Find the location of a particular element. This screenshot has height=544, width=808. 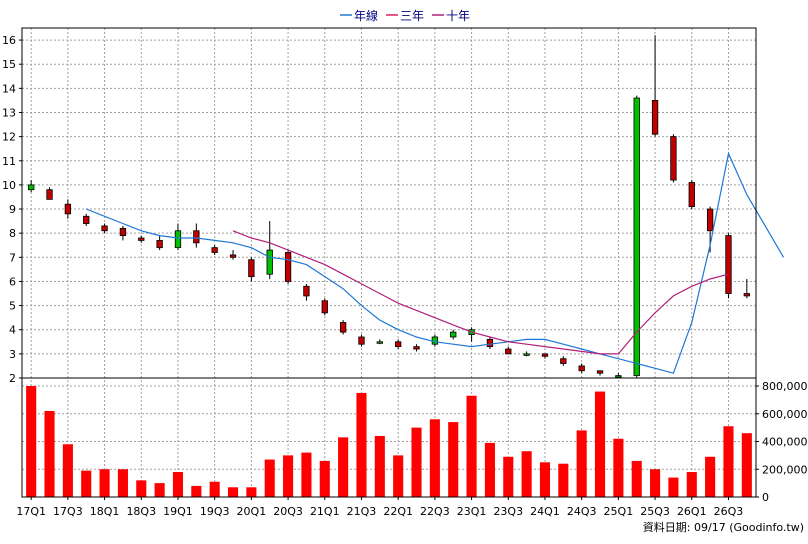

volume-tick-label: 800,000 is located at coordinates (785, 386).